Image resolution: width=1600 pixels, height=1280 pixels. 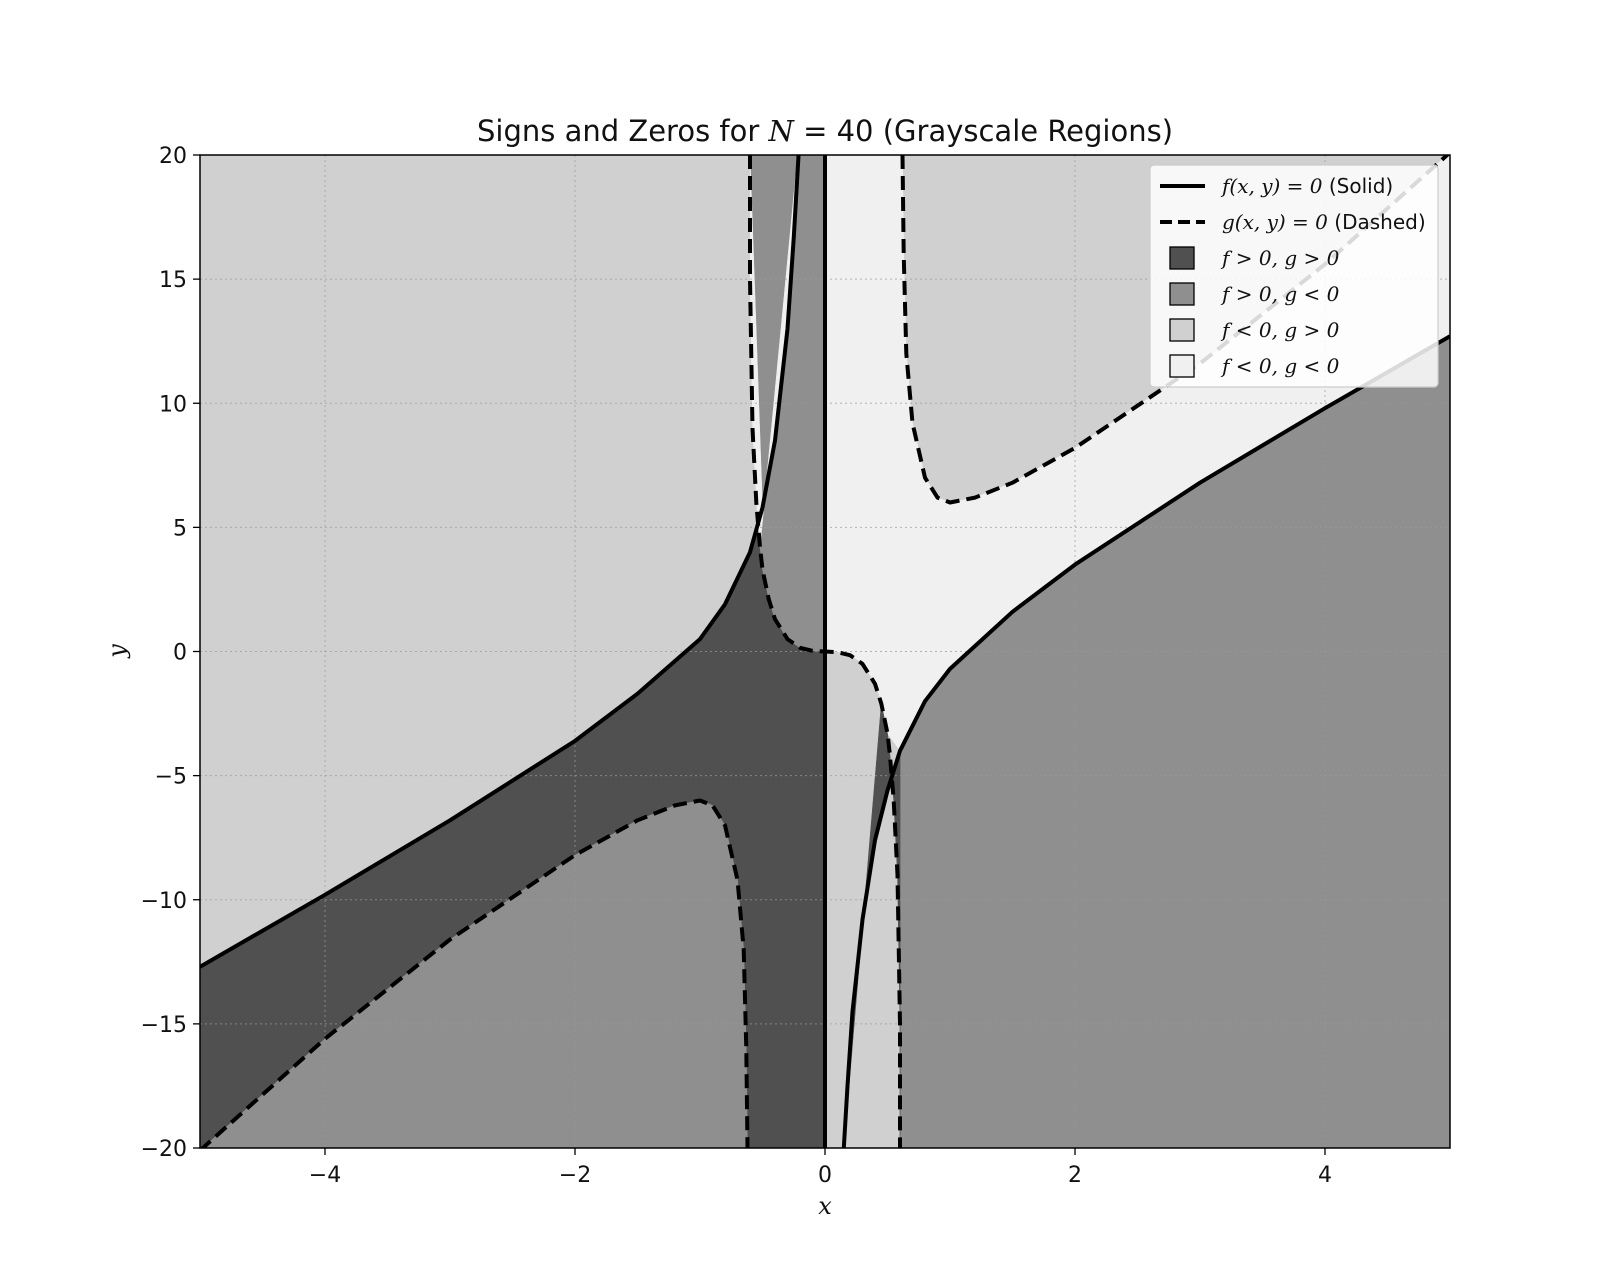 I want to click on legend-entry: g(x, y) = 0 (Dashed), so click(x=1293, y=222).